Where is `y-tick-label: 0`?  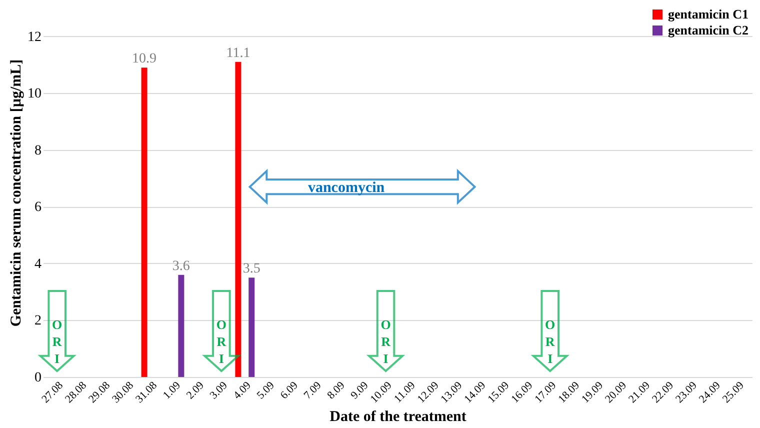
y-tick-label: 0 is located at coordinates (38, 378).